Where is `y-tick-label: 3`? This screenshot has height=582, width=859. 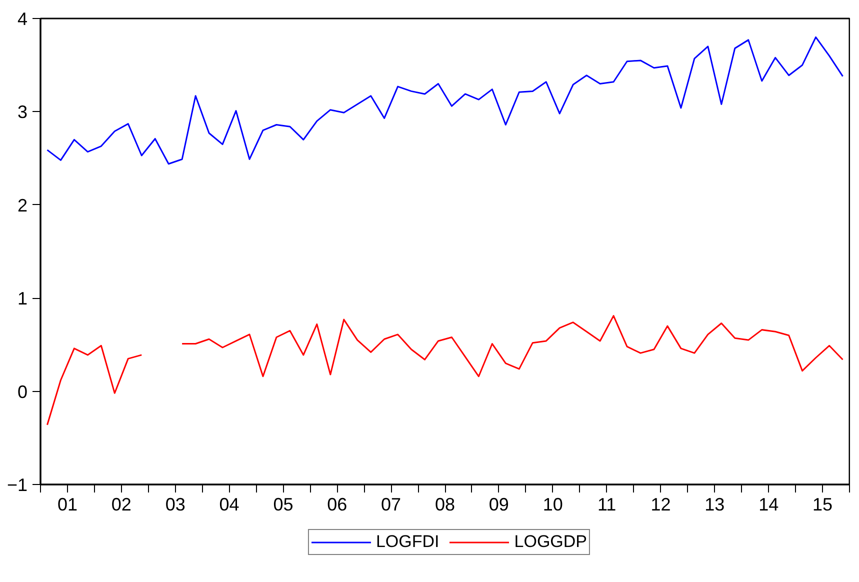 y-tick-label: 3 is located at coordinates (22, 112).